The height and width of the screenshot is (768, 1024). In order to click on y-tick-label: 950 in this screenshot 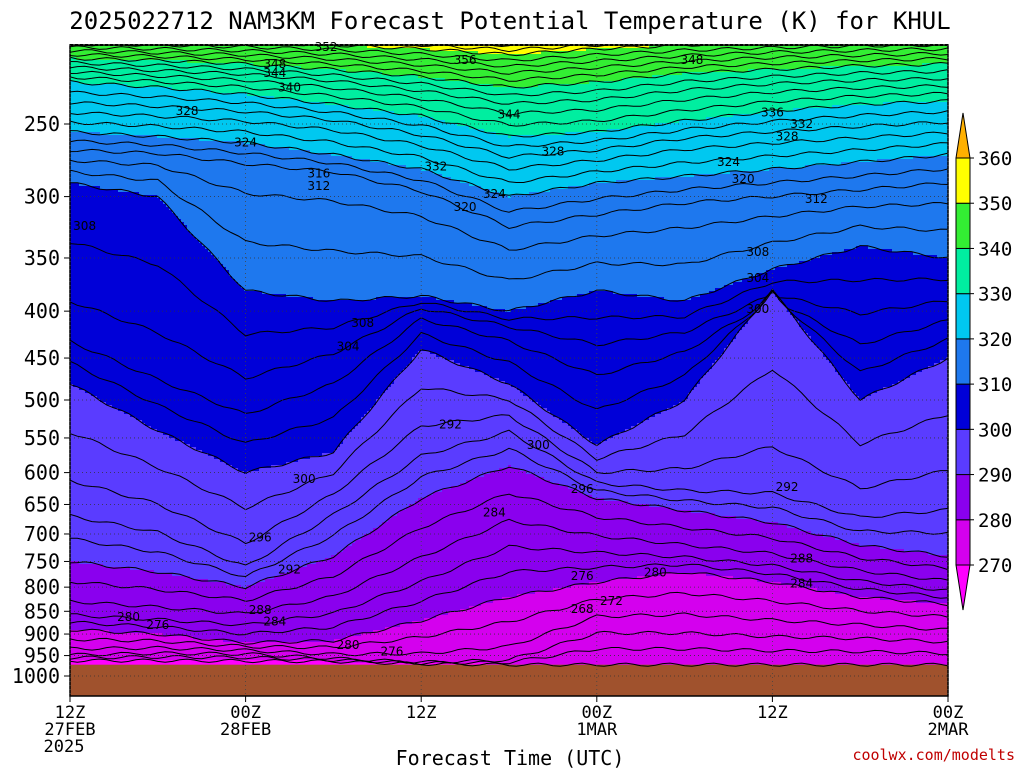, I will do `click(42, 656)`.